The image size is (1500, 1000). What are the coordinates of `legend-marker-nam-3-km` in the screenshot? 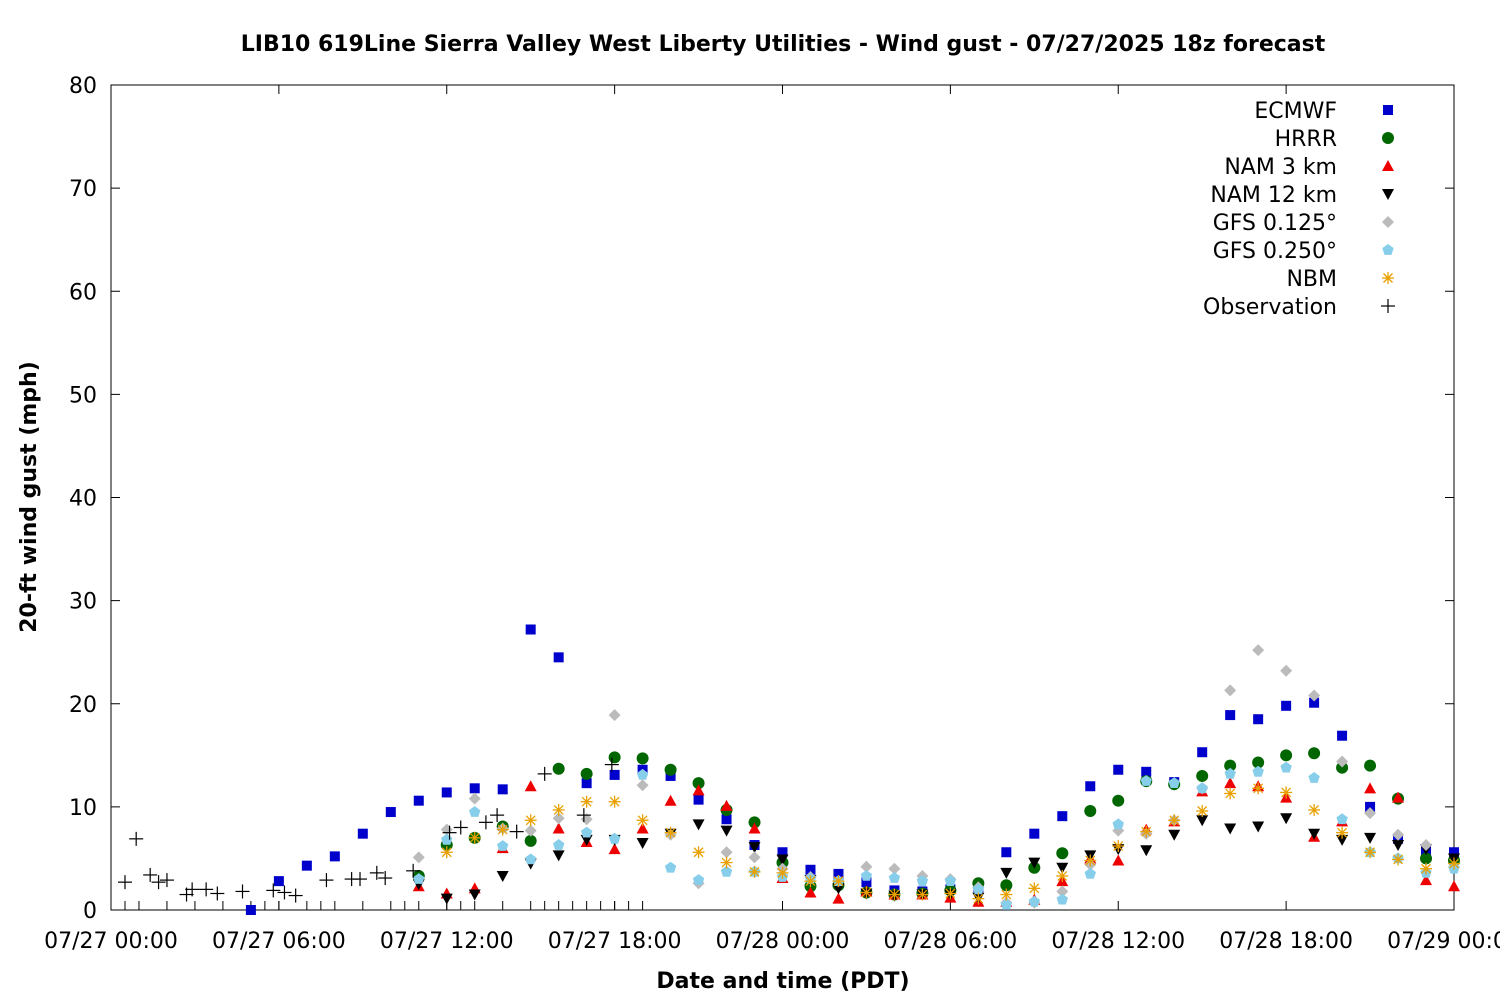 It's located at (1388, 165).